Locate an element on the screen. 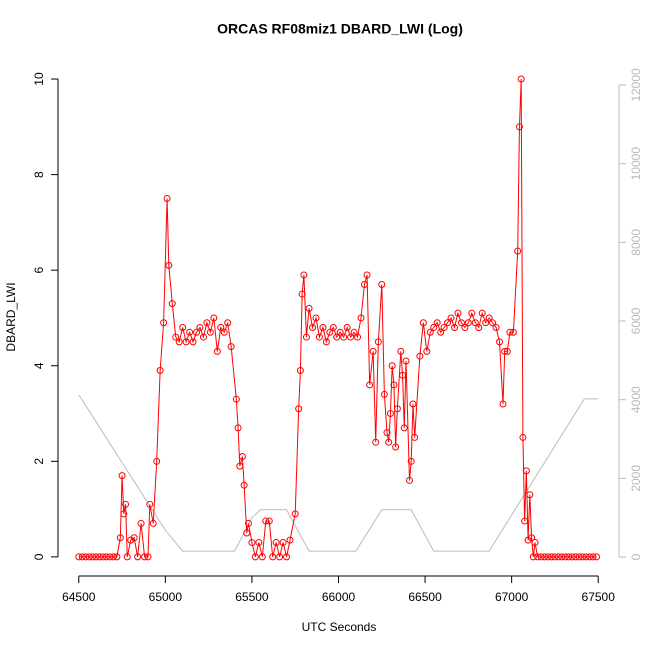  x-tick-label: 67500 is located at coordinates (599, 597).